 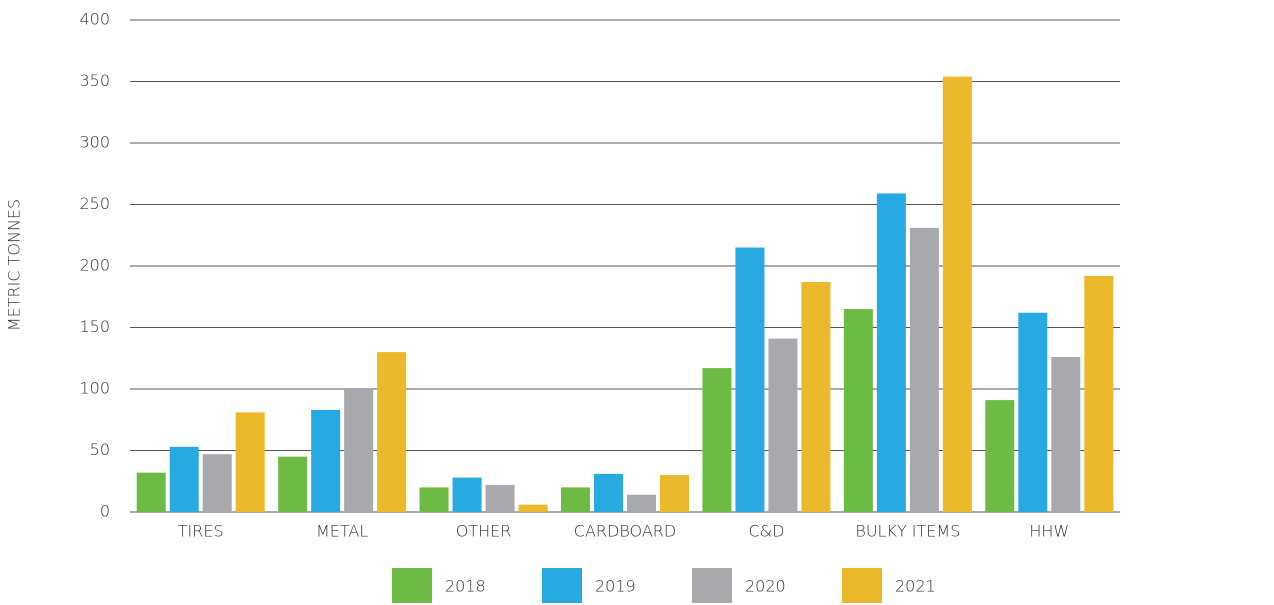 I want to click on legend-label: 2021, so click(x=915, y=586).